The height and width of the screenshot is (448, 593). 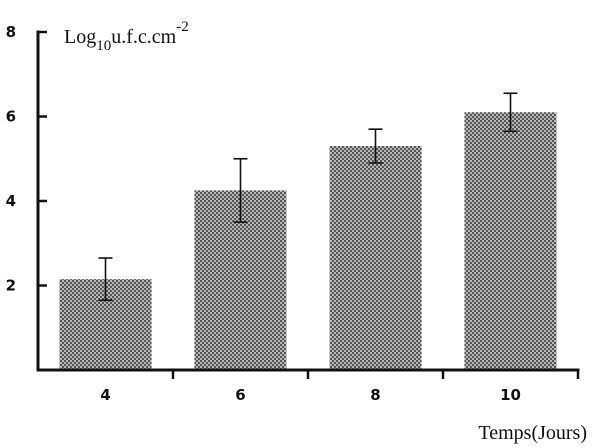 What do you see at coordinates (375, 395) in the screenshot?
I see `x-tick-label: 8` at bounding box center [375, 395].